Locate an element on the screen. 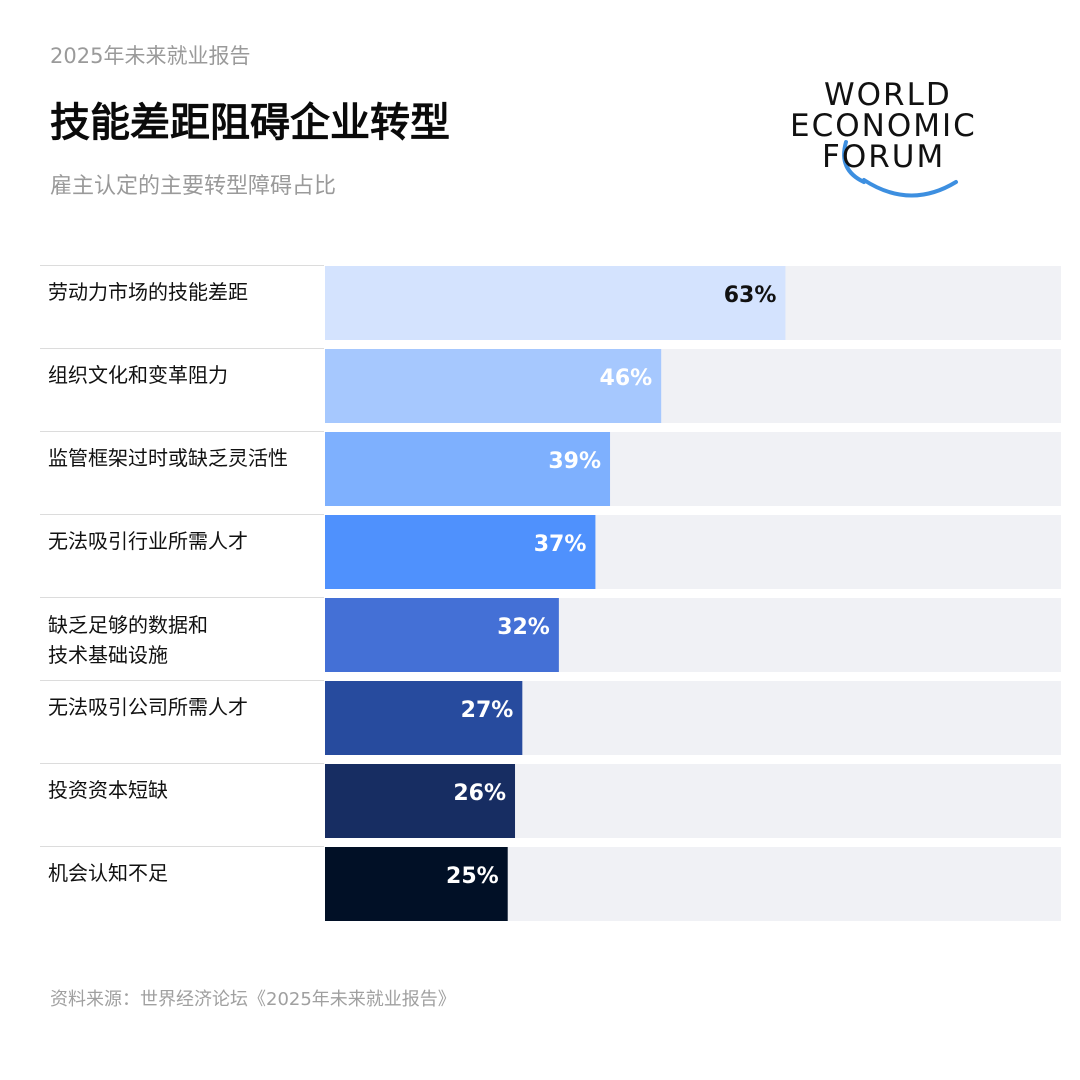  source-note: 资料来源：世界经济论坛《2025年未来就业报告》 is located at coordinates (253, 999).